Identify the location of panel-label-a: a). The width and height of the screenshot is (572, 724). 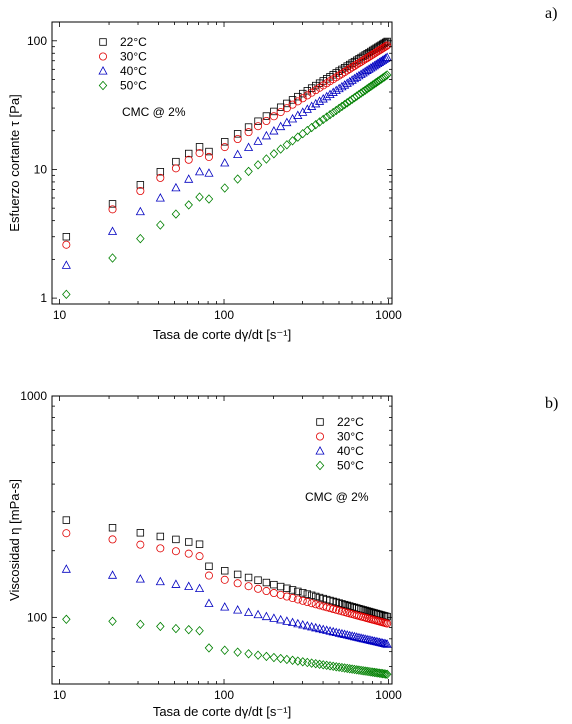
(551, 13).